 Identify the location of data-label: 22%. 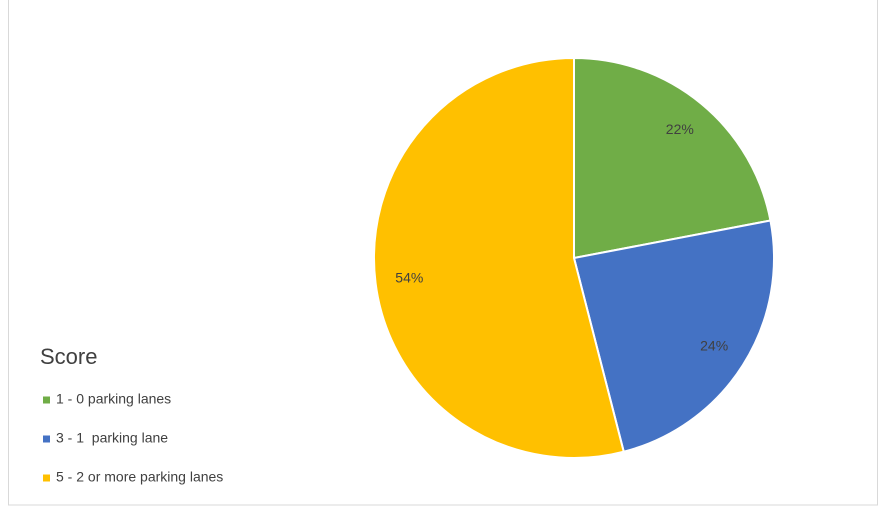
(680, 129).